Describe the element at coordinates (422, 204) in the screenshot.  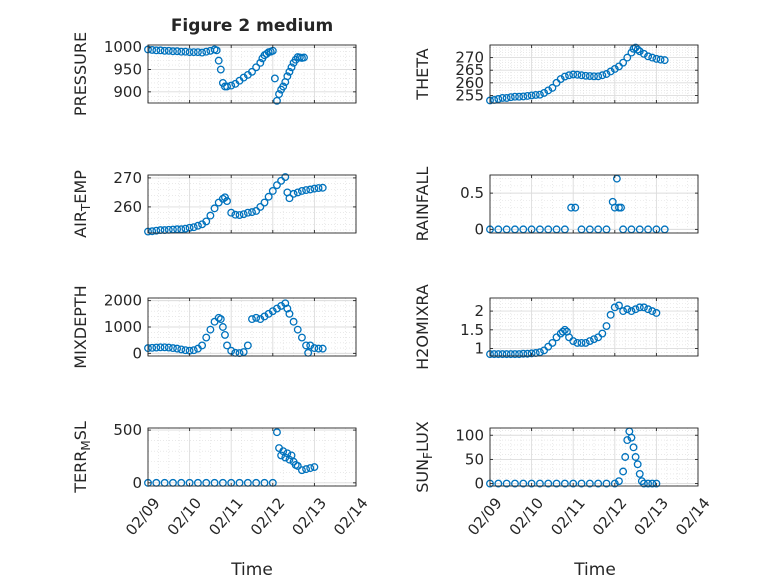
I see `y-axis-label: RAINFALL` at that location.